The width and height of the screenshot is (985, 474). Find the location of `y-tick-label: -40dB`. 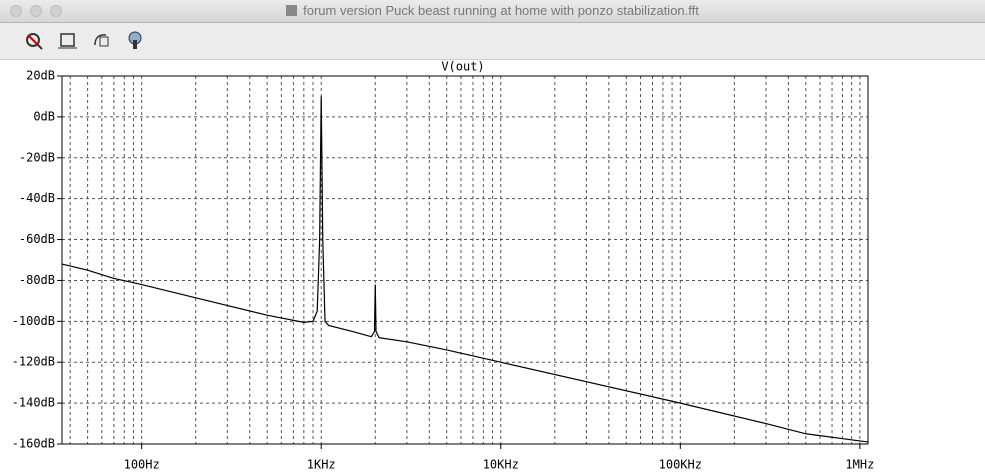

y-tick-label: -40dB is located at coordinates (37, 198).